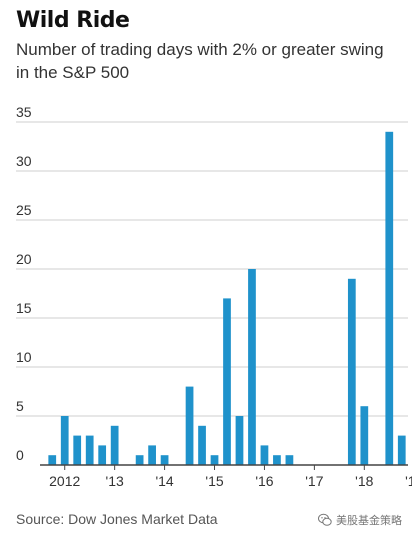 The image size is (412, 541). Describe the element at coordinates (408, 481) in the screenshot. I see `x-tick-label: '19` at that location.